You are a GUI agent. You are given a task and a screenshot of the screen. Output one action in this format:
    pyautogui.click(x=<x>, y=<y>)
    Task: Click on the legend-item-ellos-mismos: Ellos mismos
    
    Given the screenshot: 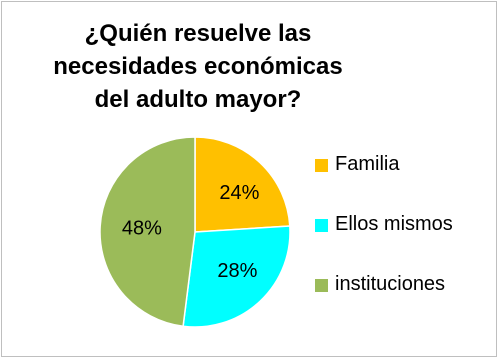 What is the action you would take?
    pyautogui.click(x=404, y=236)
    